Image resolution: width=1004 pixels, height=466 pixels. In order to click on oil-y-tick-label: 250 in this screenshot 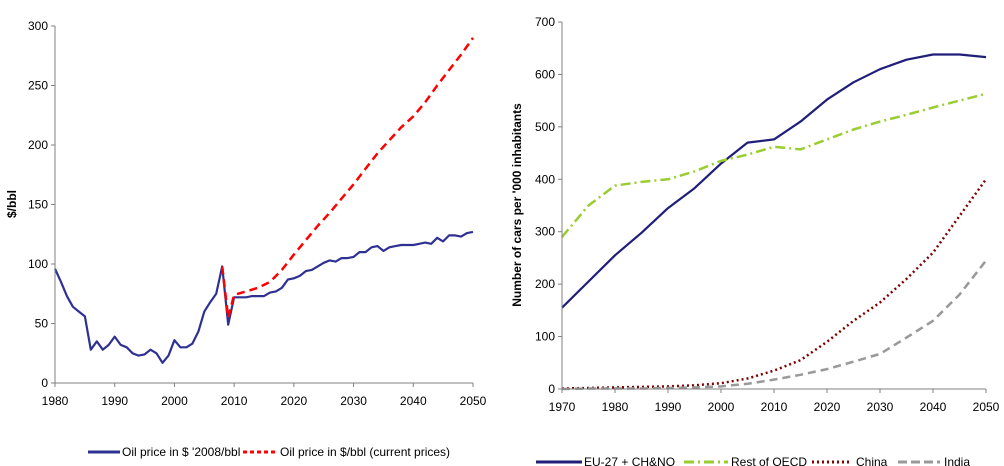, I will do `click(38, 86)`.